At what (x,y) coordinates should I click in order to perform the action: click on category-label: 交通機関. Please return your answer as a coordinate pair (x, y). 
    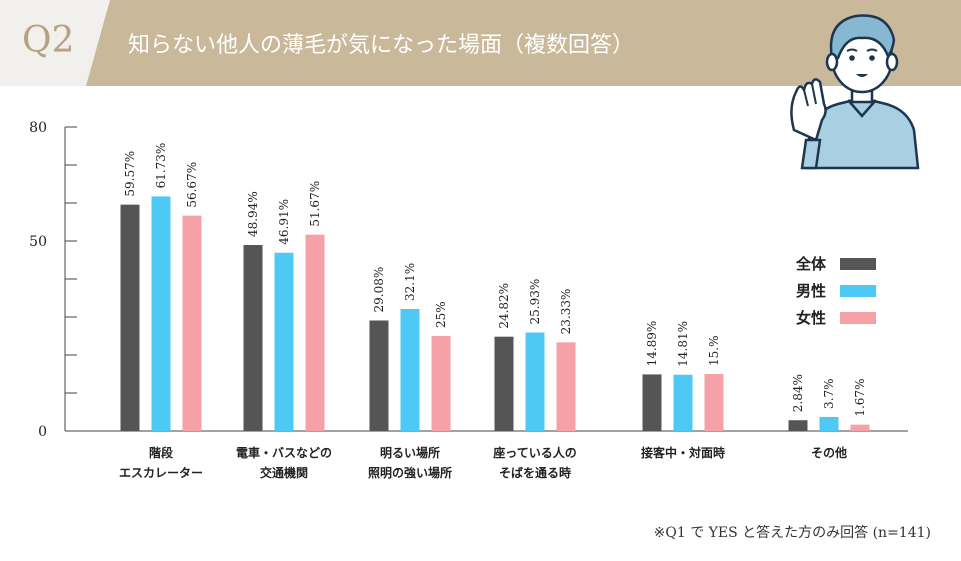
    Looking at the image, I should click on (284, 472).